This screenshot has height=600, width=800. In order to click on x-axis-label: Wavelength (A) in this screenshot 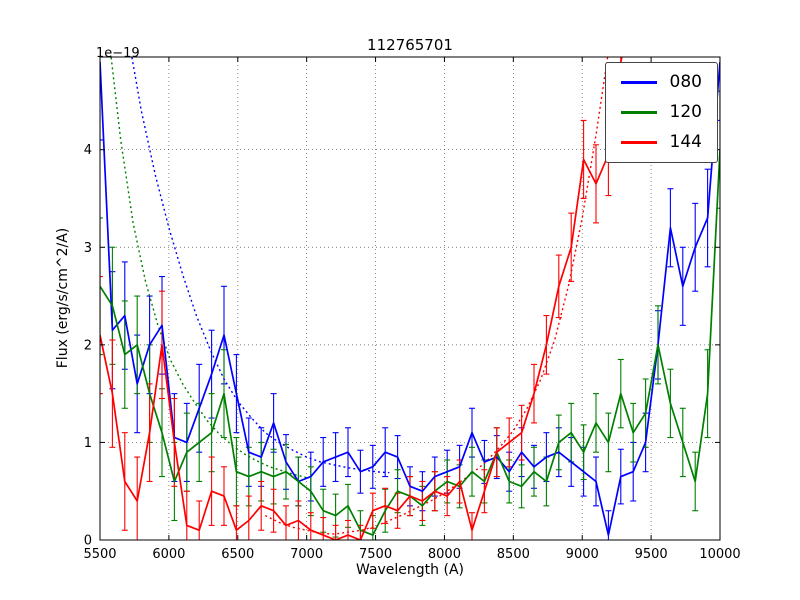, I will do `click(409, 570)`.